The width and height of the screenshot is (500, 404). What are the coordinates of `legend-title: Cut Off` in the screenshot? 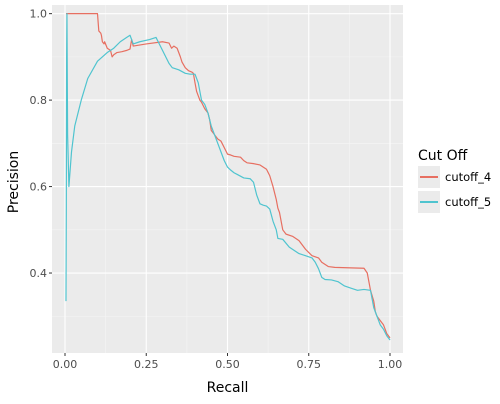 It's located at (443, 156).